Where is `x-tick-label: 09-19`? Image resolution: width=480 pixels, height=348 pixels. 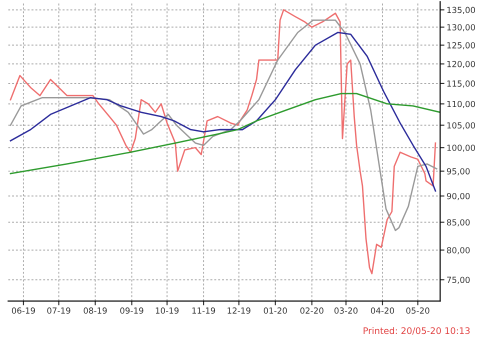
x-tick-label: 09-19 is located at coordinates (132, 310).